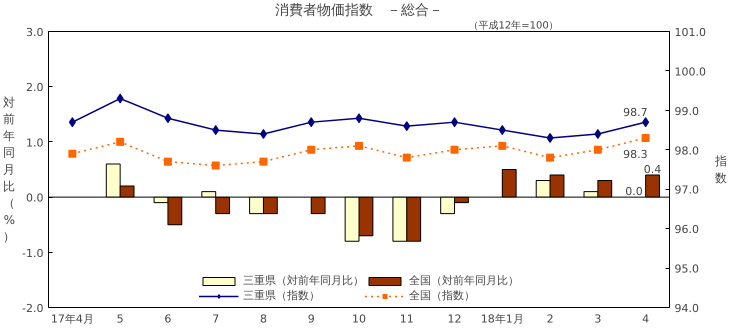 Image resolution: width=729 pixels, height=328 pixels. Describe the element at coordinates (686, 151) in the screenshot. I see `y2-tick-label: 98.0` at that location.